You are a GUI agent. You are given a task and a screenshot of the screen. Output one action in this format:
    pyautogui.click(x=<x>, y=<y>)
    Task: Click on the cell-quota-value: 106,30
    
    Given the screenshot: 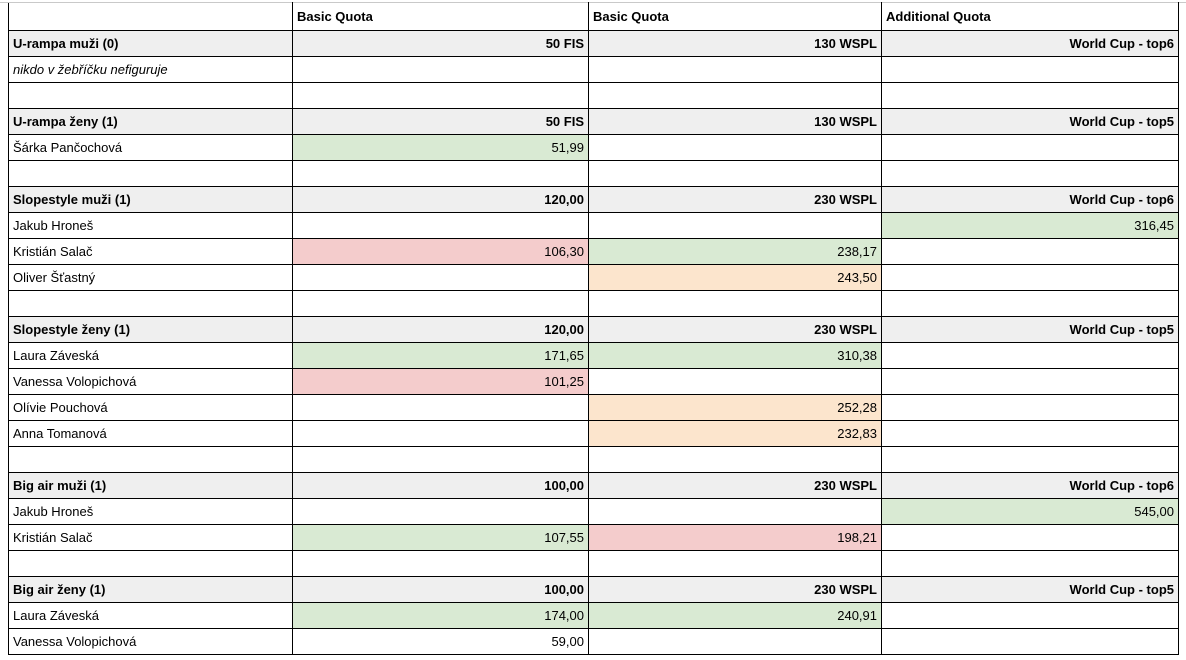 What is the action you would take?
    pyautogui.click(x=440, y=251)
    